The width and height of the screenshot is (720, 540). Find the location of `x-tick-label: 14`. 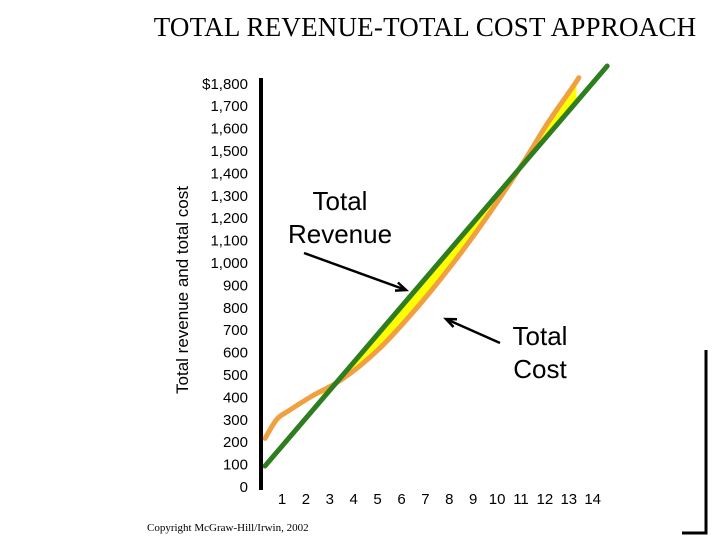

x-tick-label: 14 is located at coordinates (592, 499).